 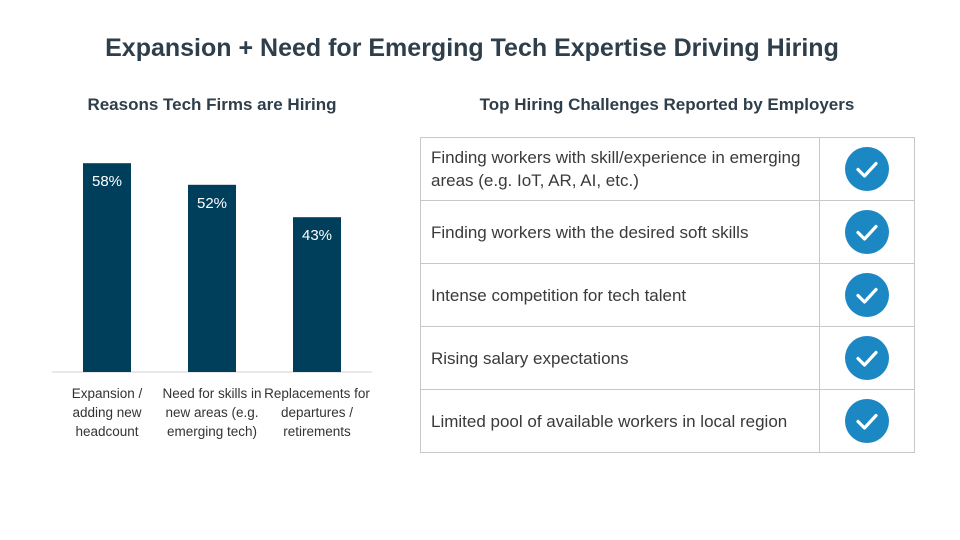 I want to click on challenge-text: Rising salary expectations, so click(x=620, y=358).